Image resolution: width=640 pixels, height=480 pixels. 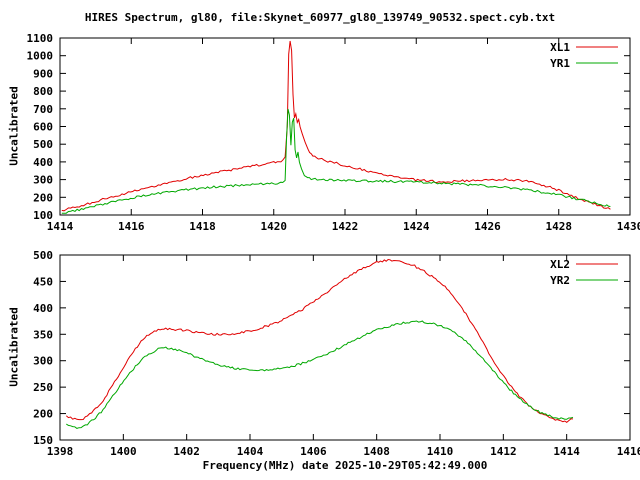 I want to click on x-tick-label: 1418, so click(x=202, y=226).